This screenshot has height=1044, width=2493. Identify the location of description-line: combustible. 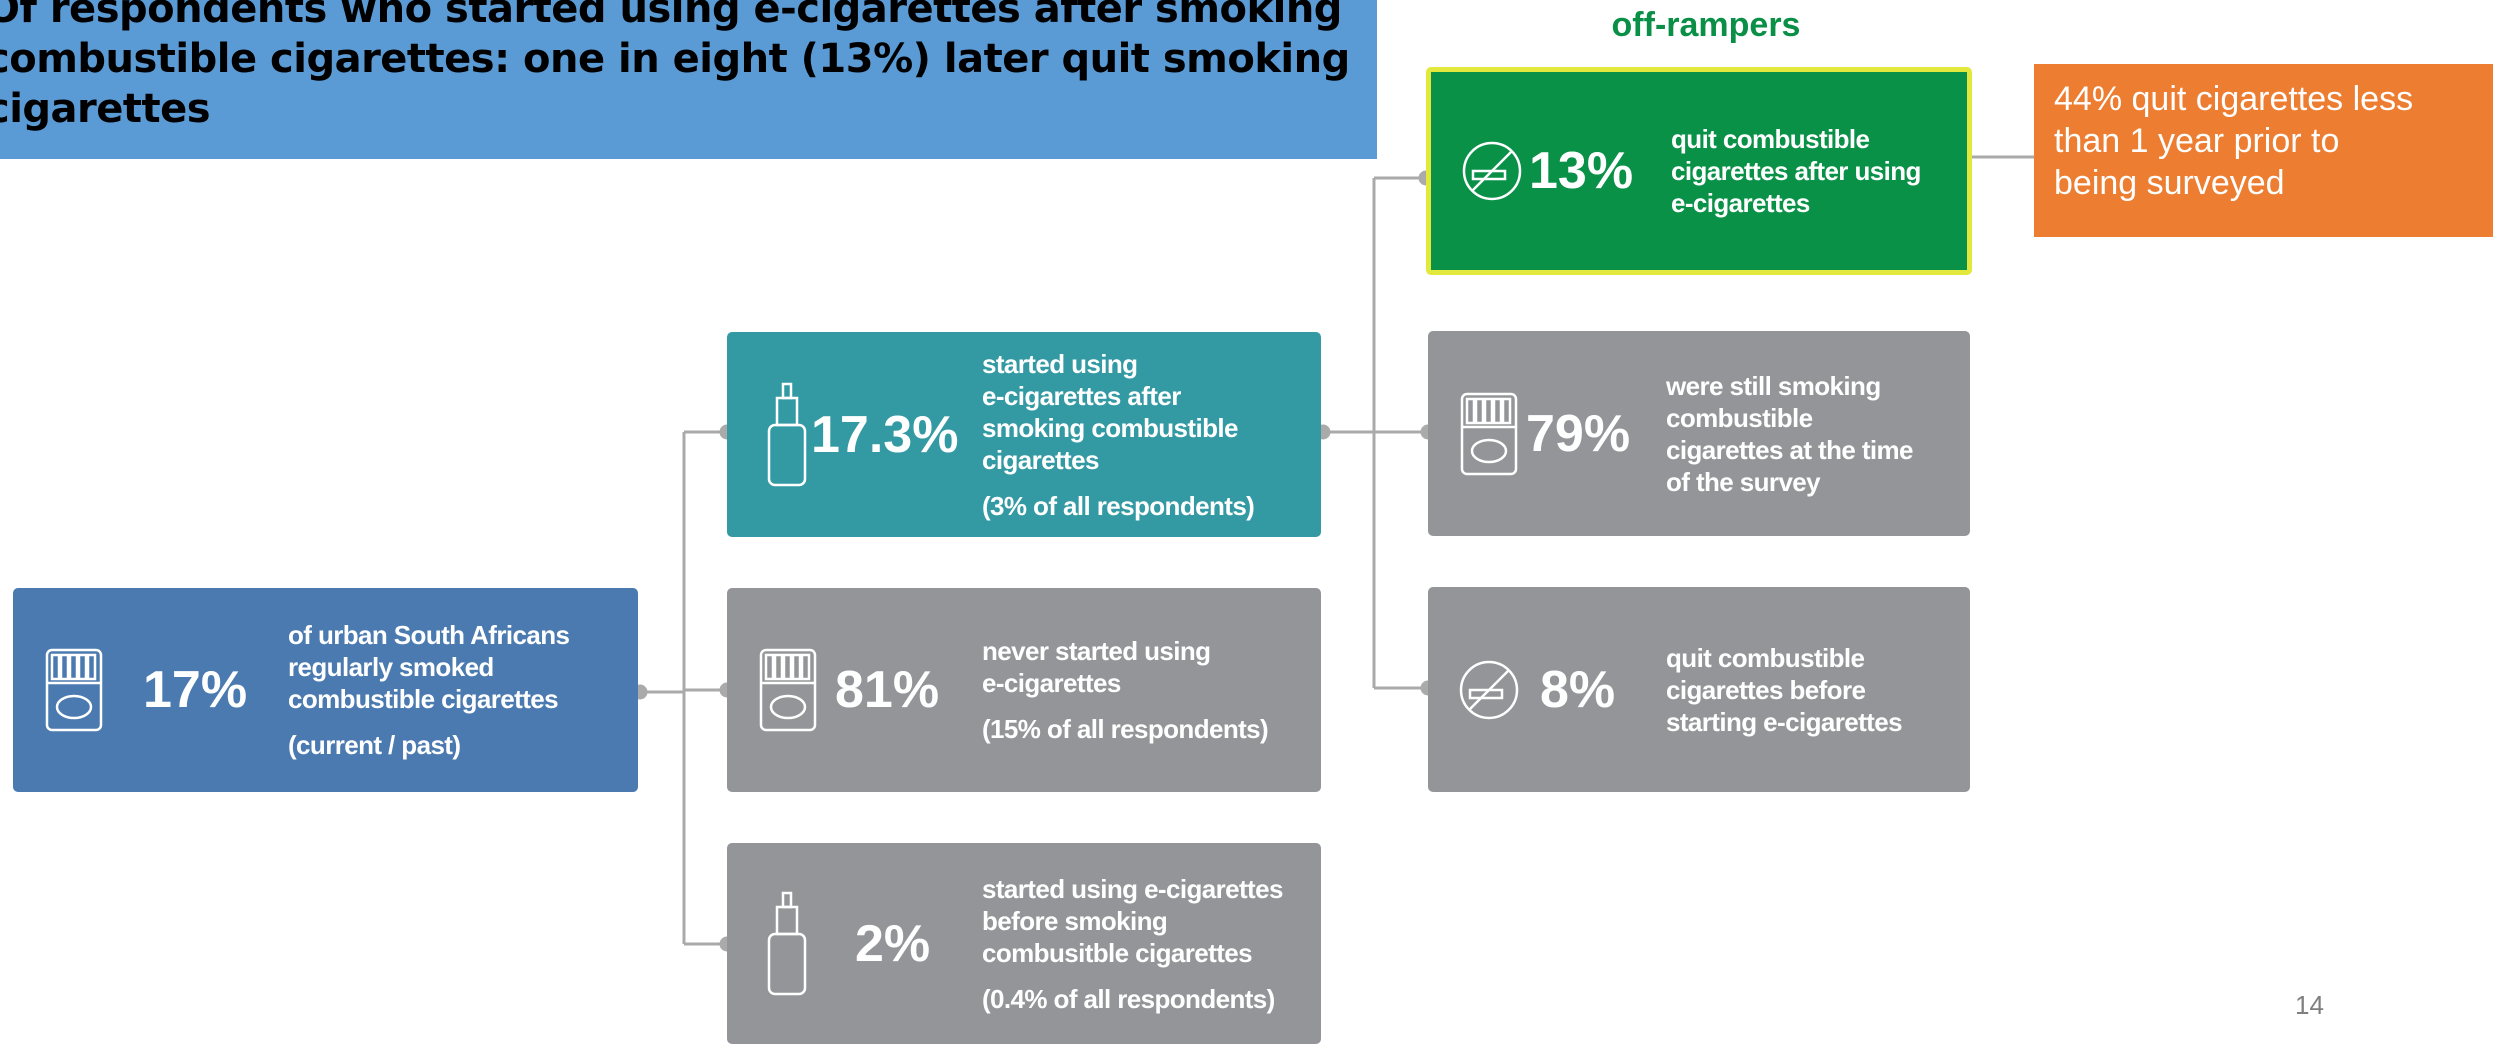
(1739, 417).